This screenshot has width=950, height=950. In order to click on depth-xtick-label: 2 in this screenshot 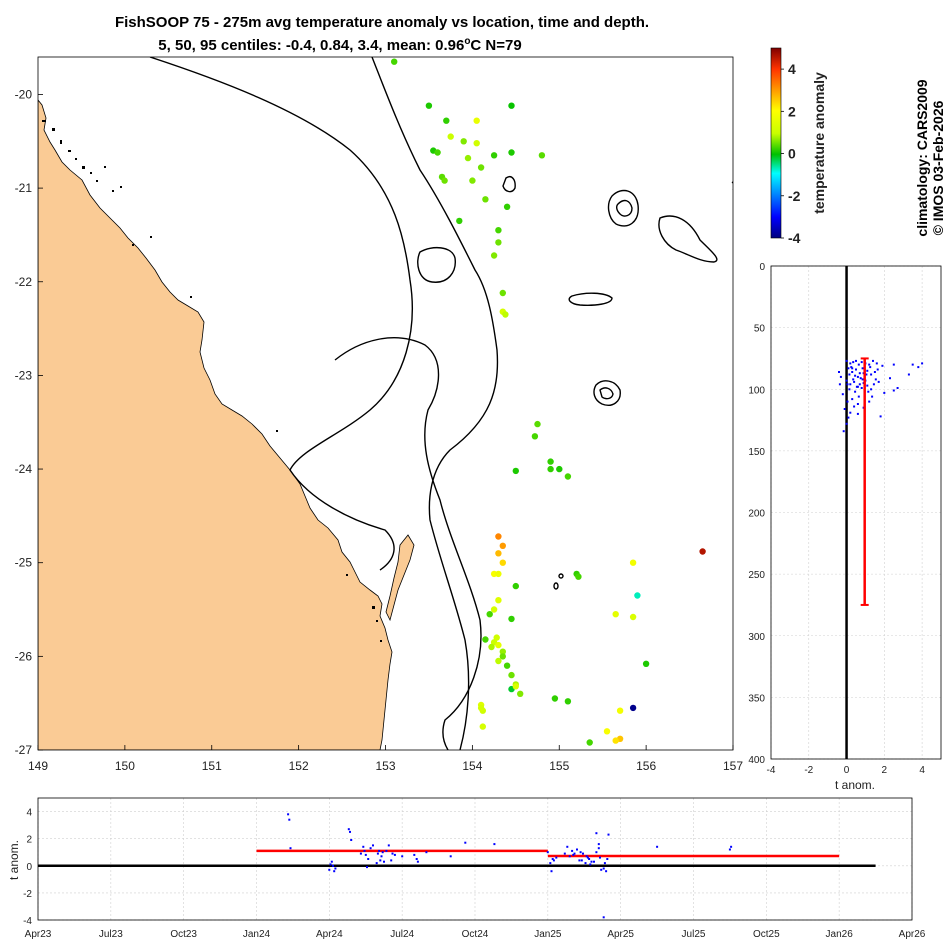, I will do `click(885, 770)`.